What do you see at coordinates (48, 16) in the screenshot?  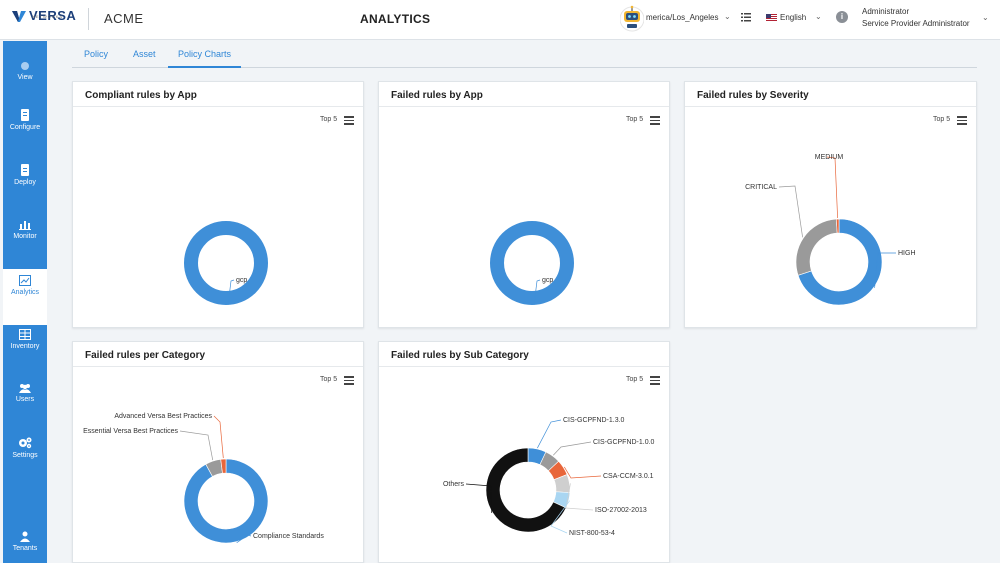 I see `logo-subtext: NETWORKS` at bounding box center [48, 16].